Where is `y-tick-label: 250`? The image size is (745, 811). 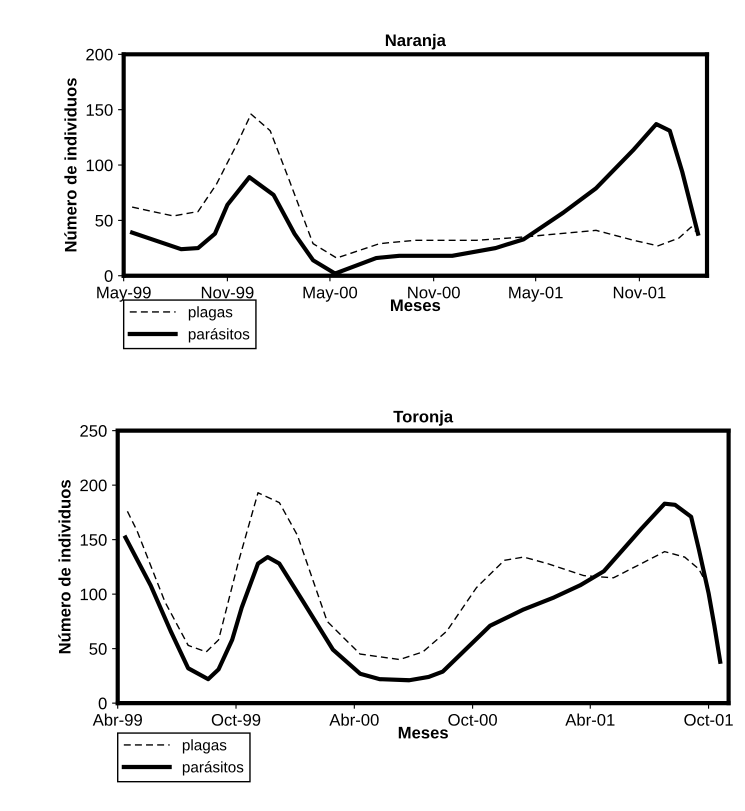 y-tick-label: 250 is located at coordinates (93, 431).